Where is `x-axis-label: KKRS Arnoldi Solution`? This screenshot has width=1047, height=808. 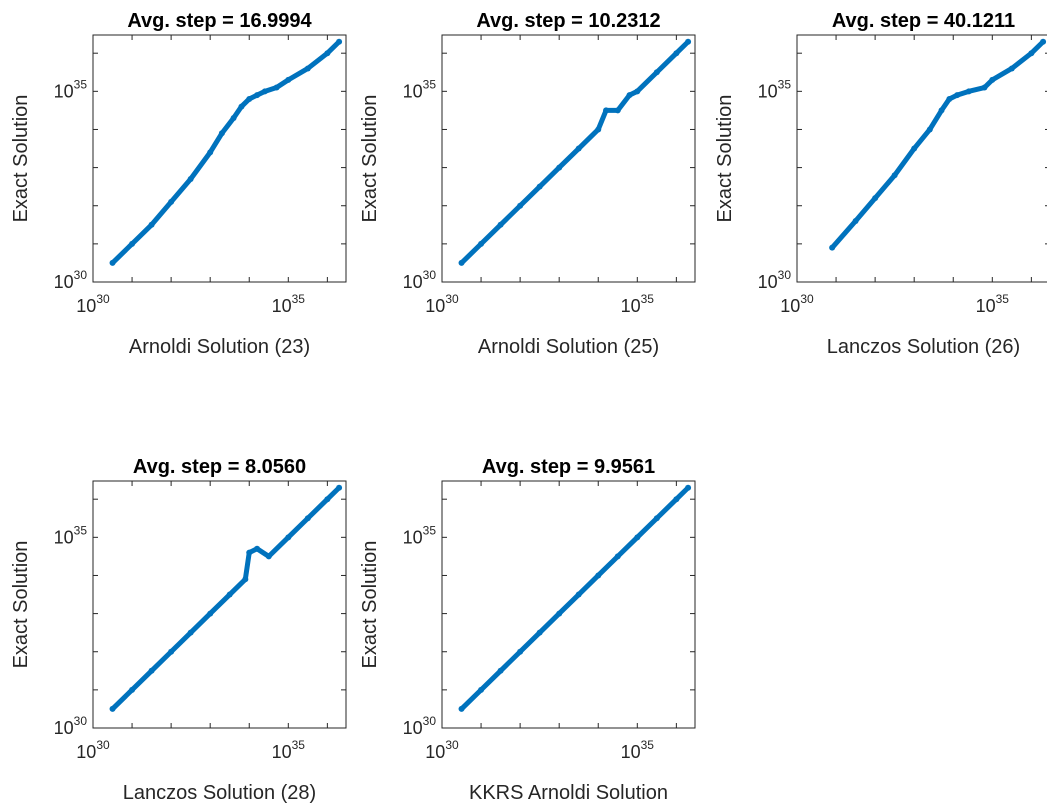 x-axis-label: KKRS Arnoldi Solution is located at coordinates (568, 793).